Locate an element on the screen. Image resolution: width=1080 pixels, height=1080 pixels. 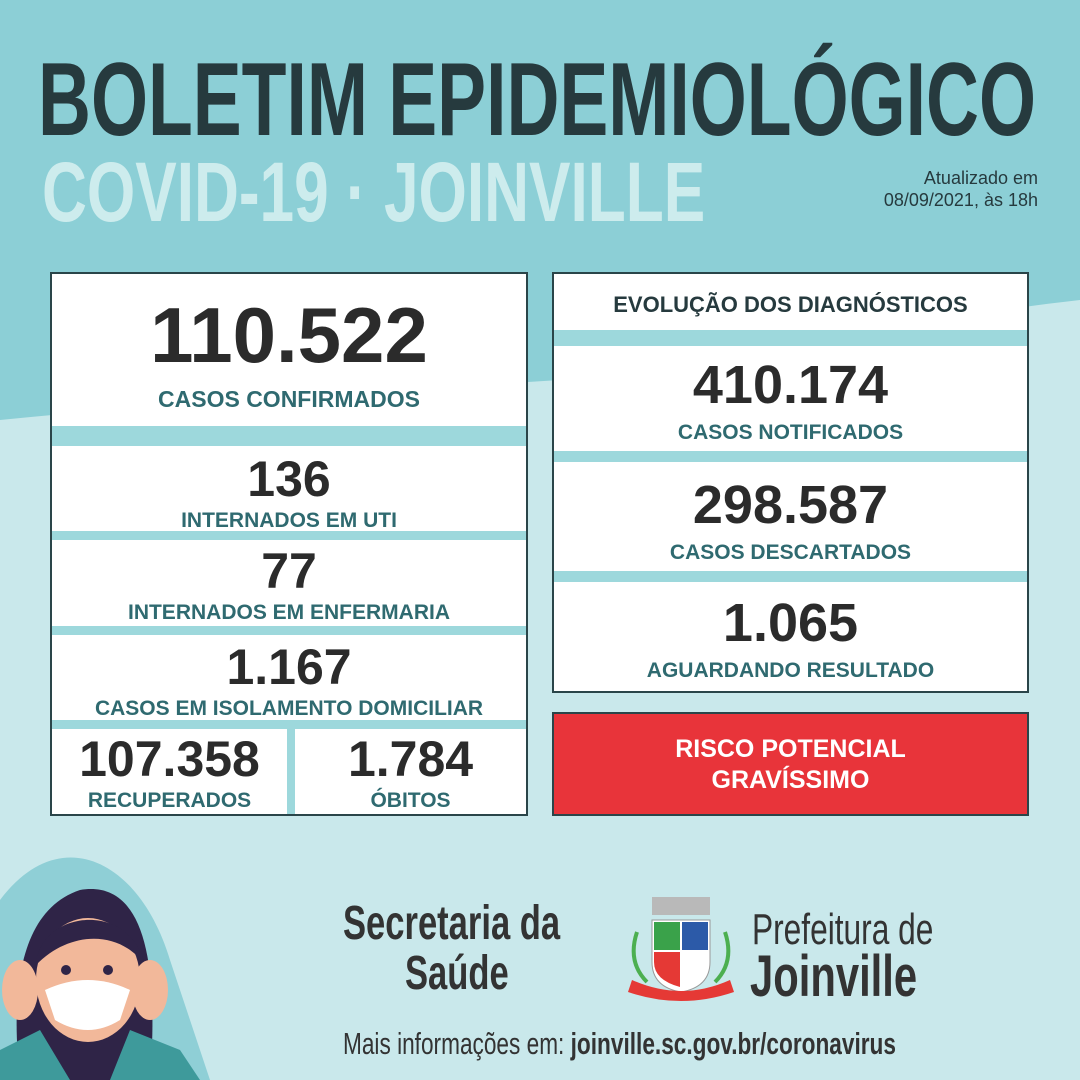
recovered-section: 107.358 RECUPERADOS is located at coordinates (169, 772).